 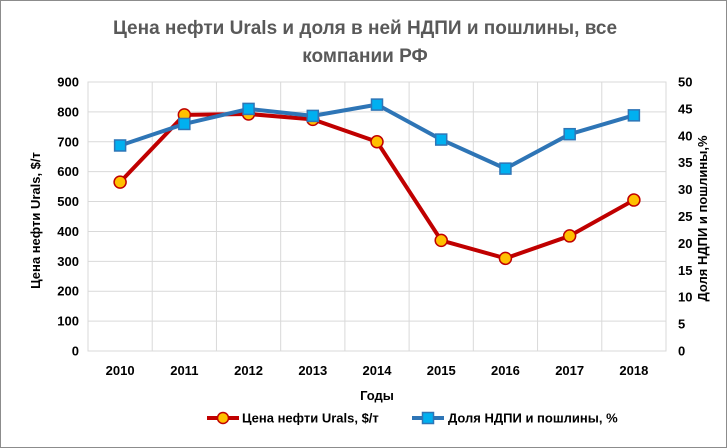 I want to click on x-axis-label: Годы, so click(x=377, y=395).